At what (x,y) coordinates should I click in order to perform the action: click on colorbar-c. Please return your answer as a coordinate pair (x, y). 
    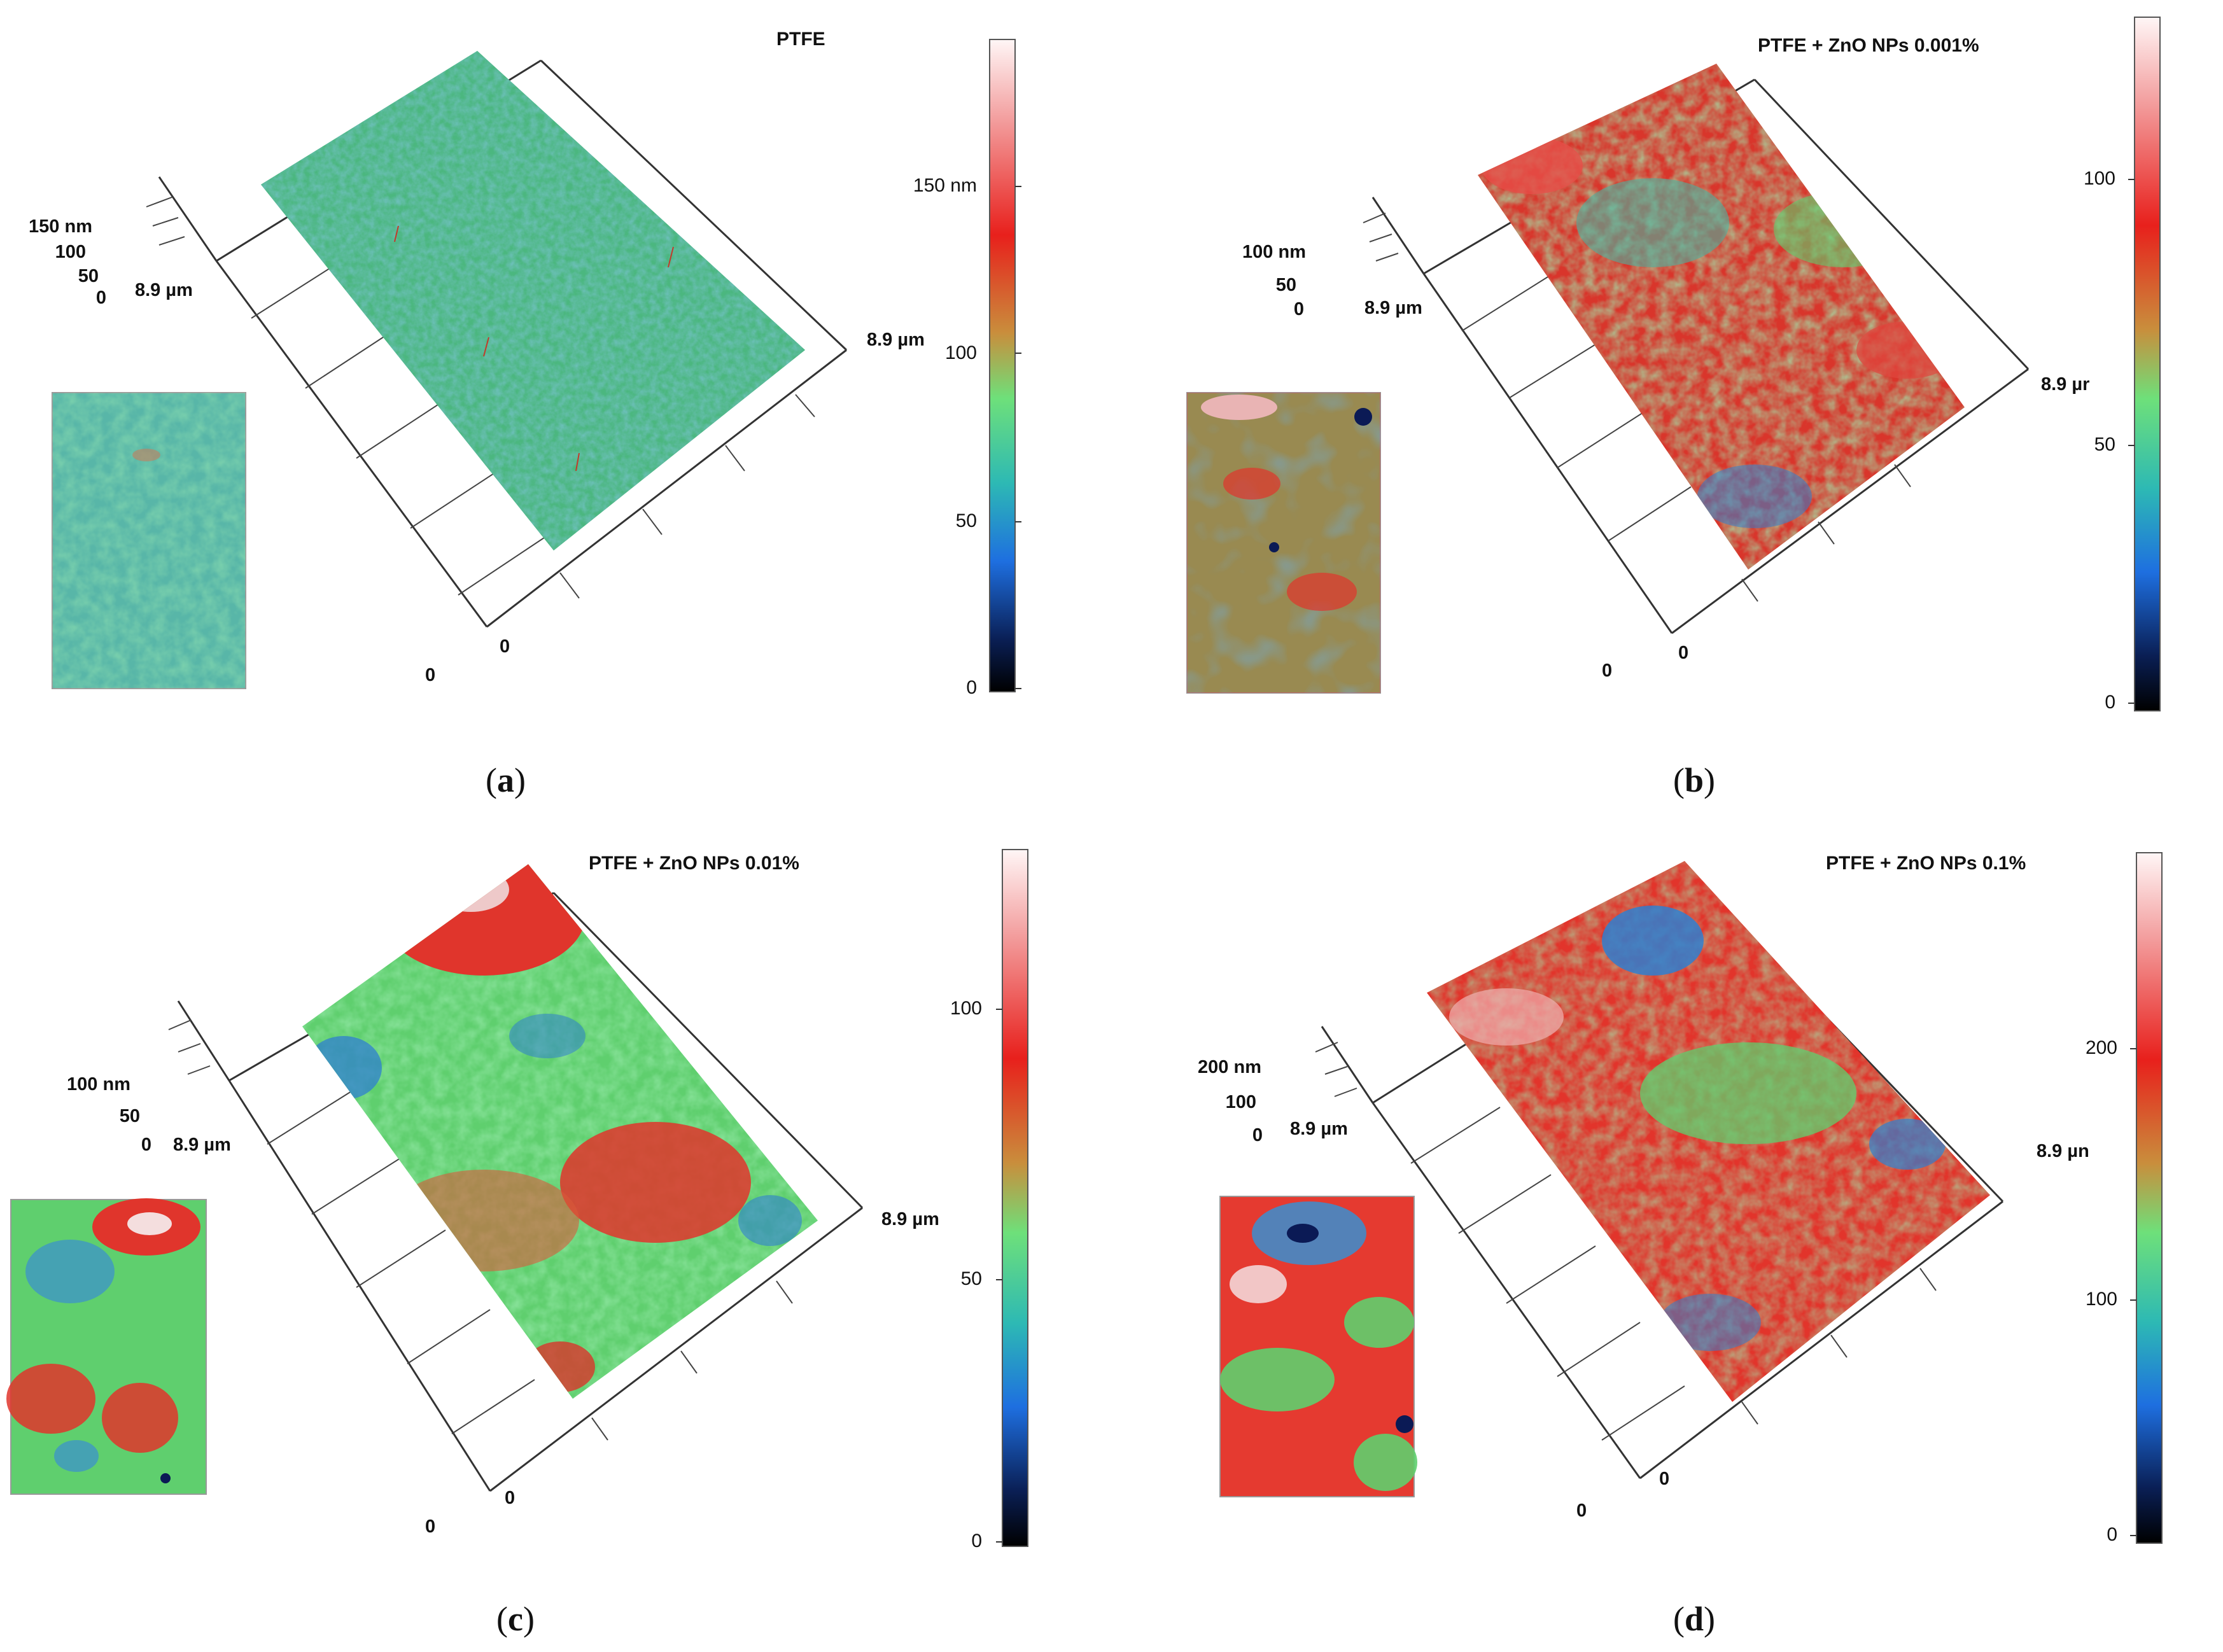
    Looking at the image, I should click on (1012, 1198).